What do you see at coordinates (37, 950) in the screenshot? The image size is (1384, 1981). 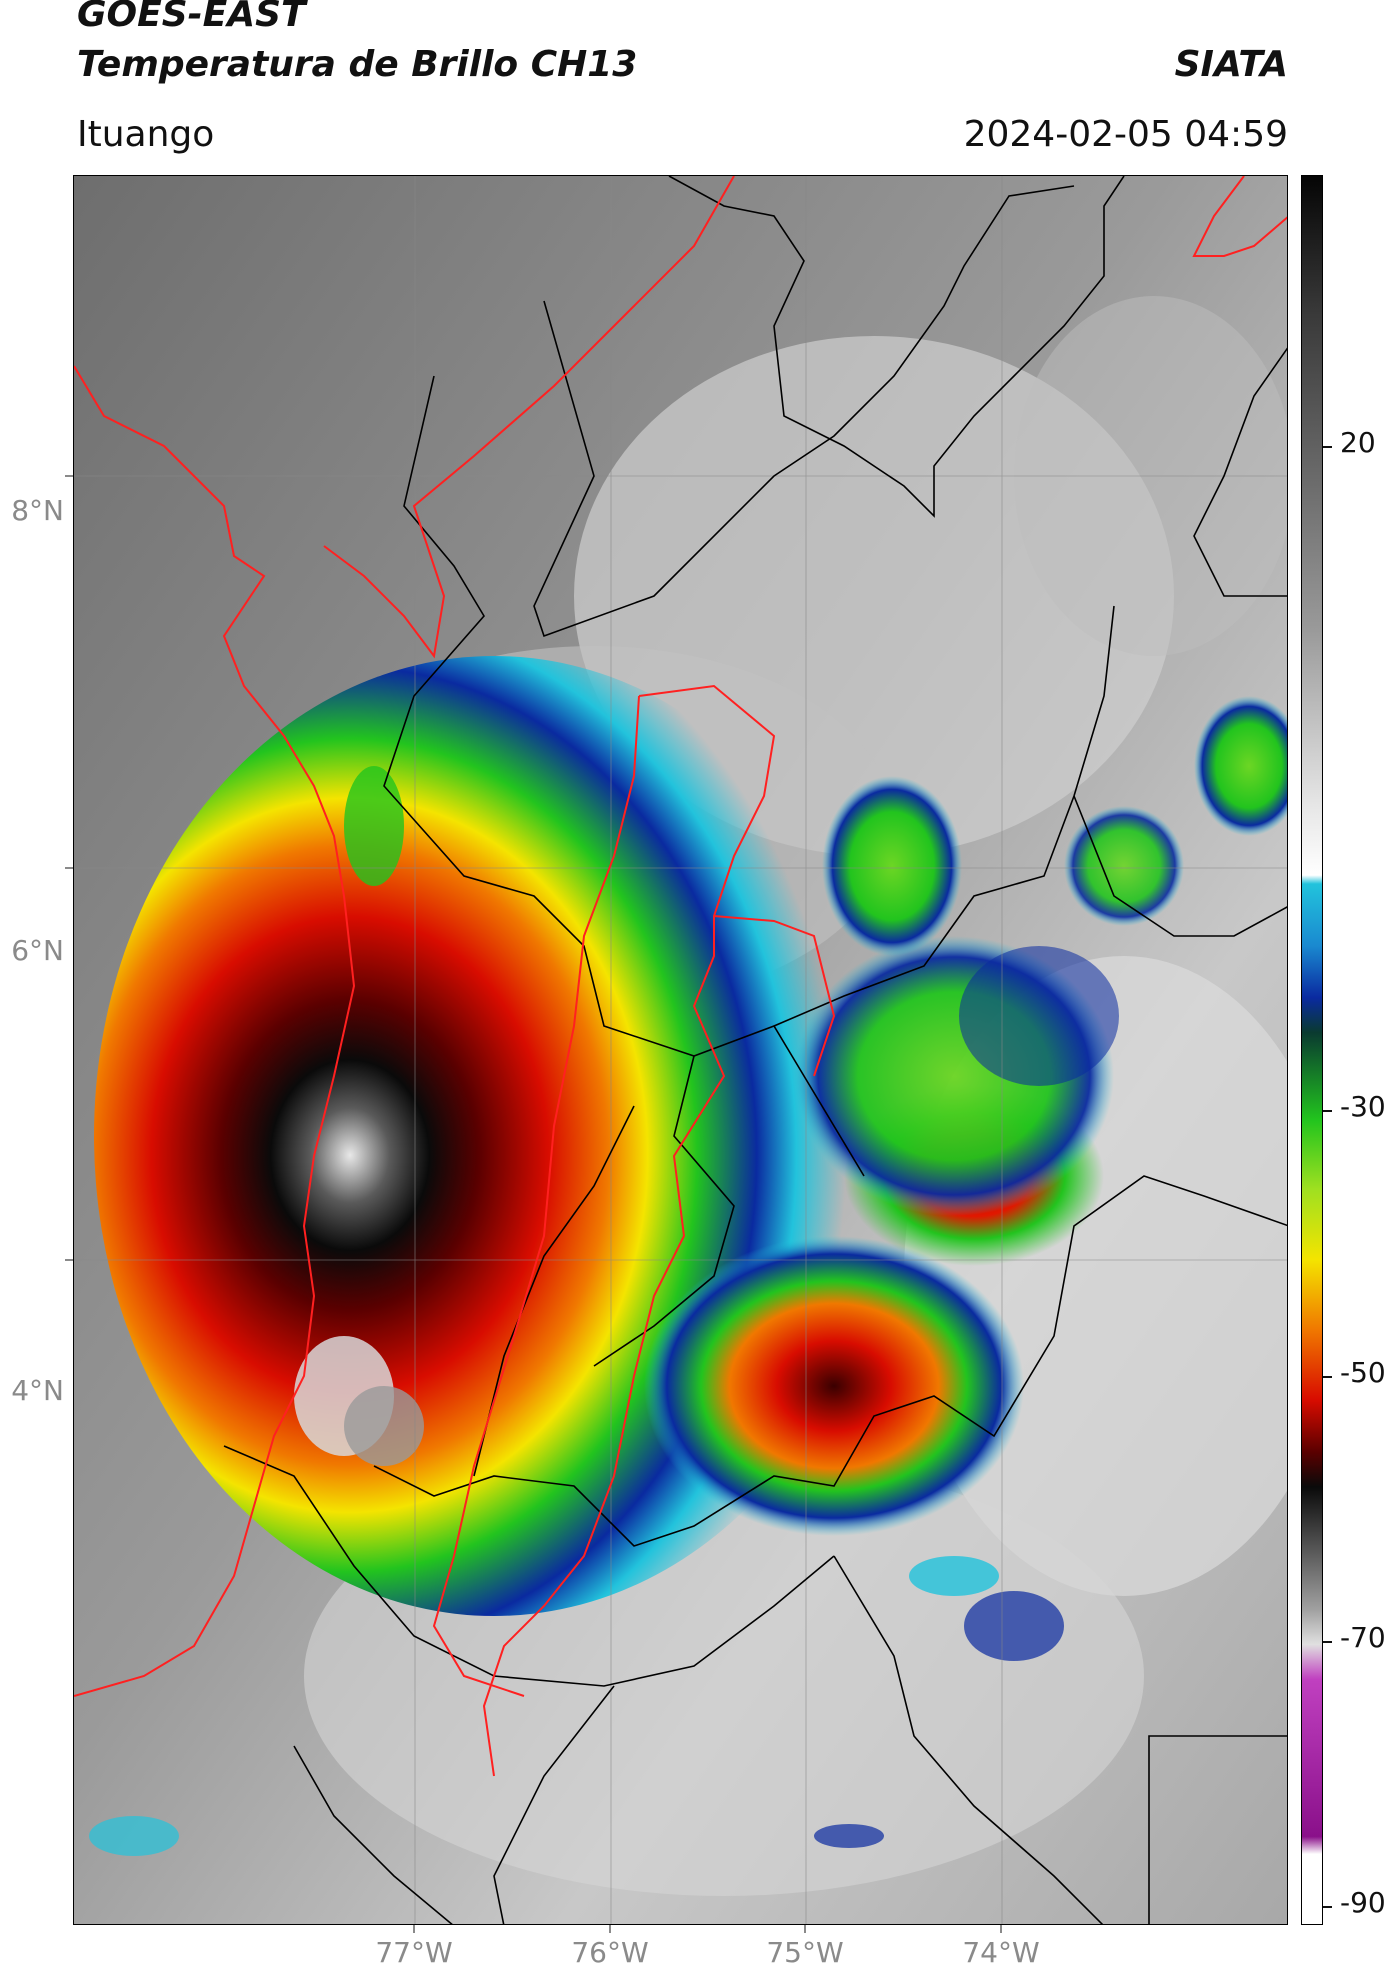 I see `lat-label-6n: 6°N` at bounding box center [37, 950].